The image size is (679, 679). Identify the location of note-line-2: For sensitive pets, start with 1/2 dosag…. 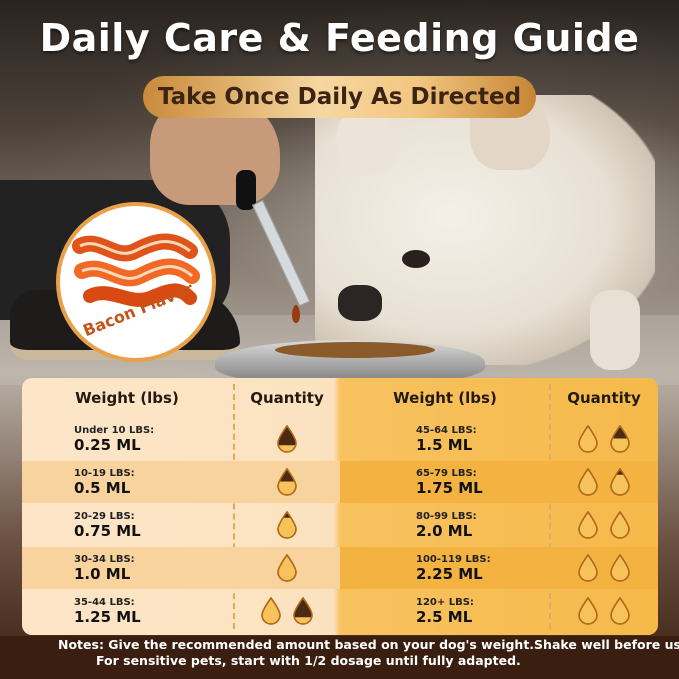
(308, 660).